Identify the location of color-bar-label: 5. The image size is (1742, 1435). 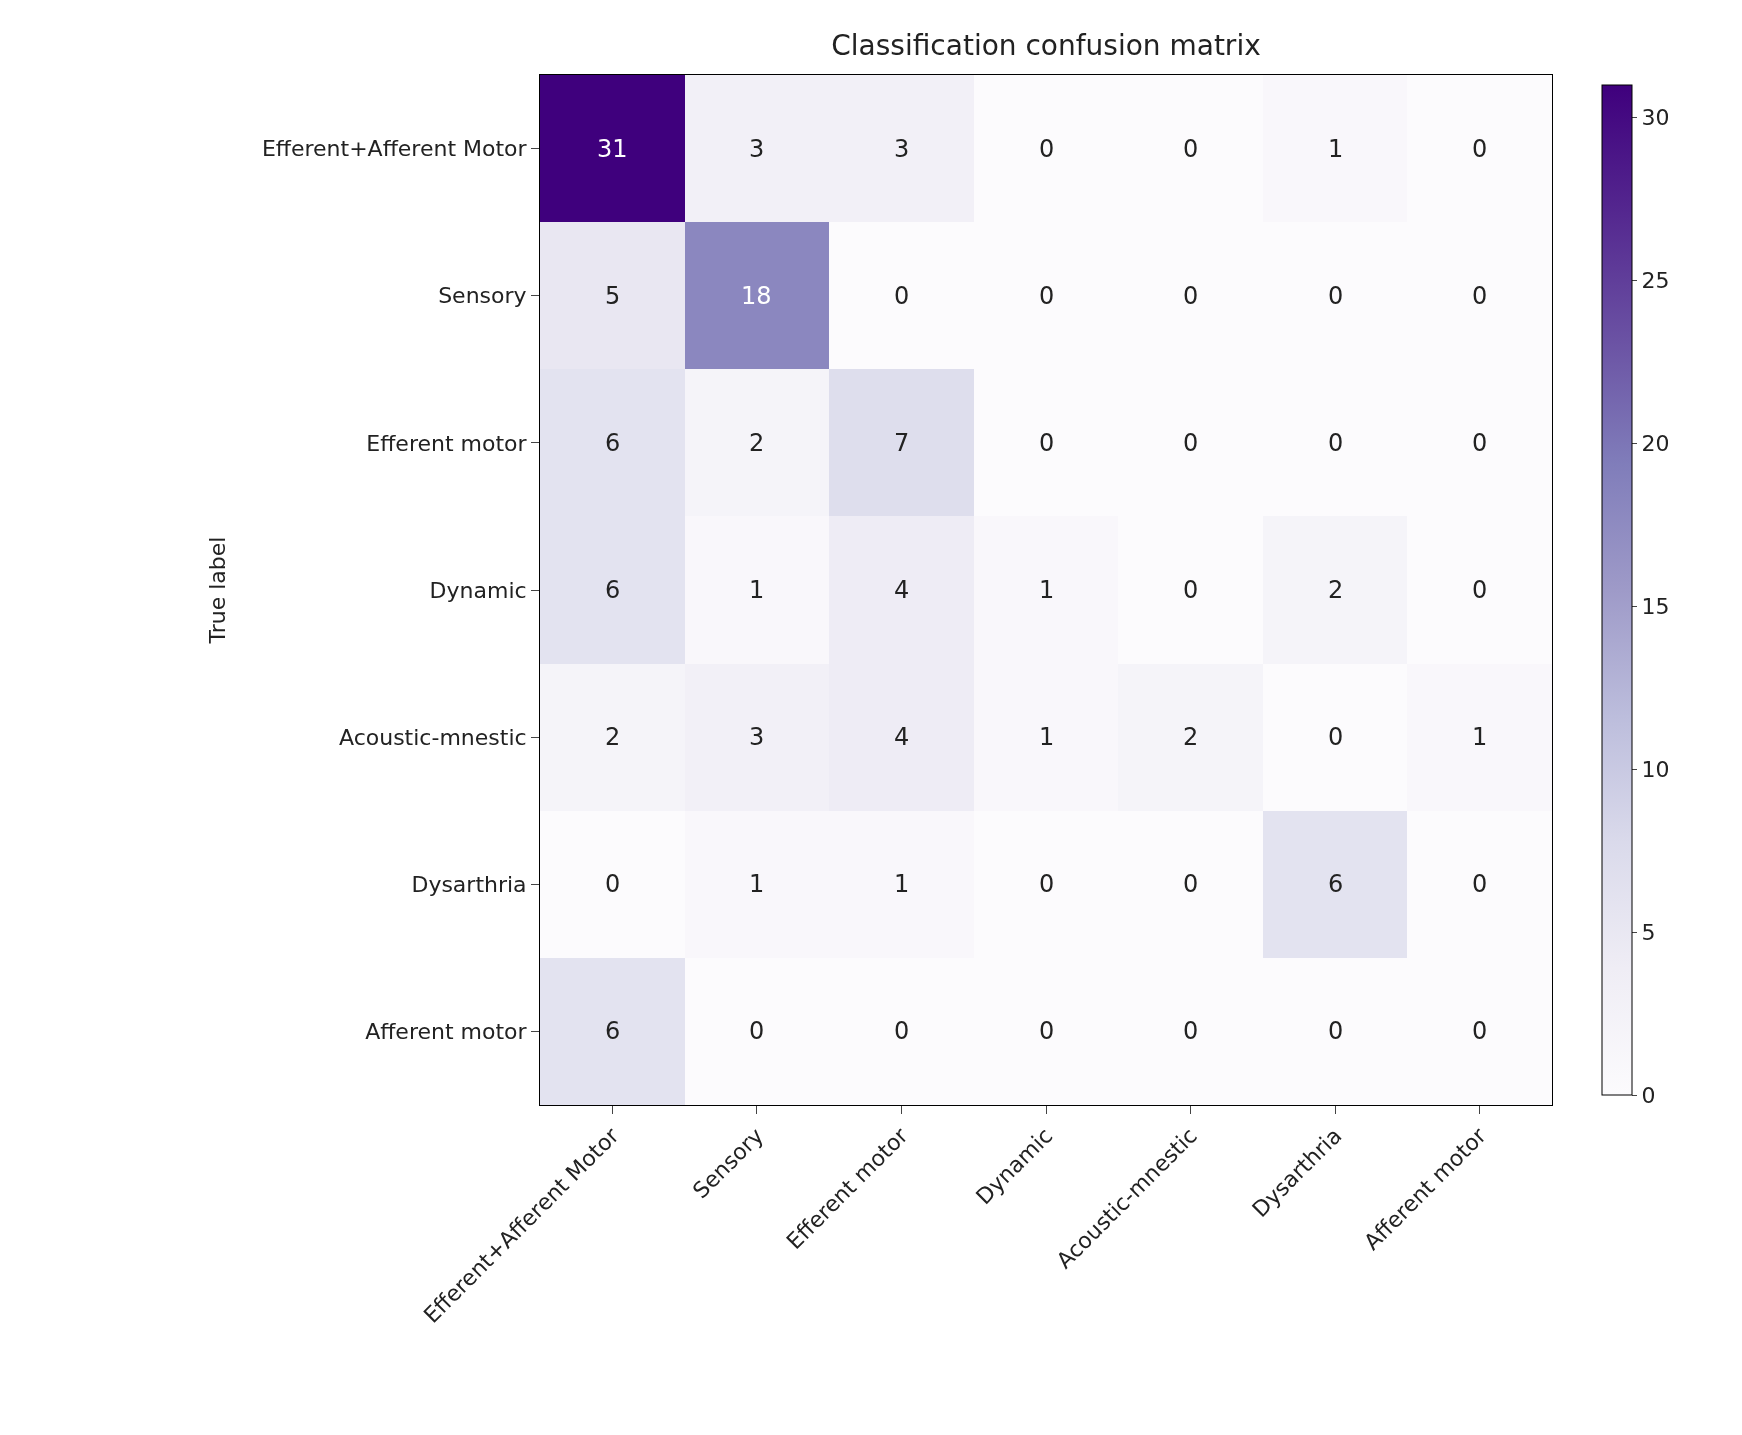
(1648, 932).